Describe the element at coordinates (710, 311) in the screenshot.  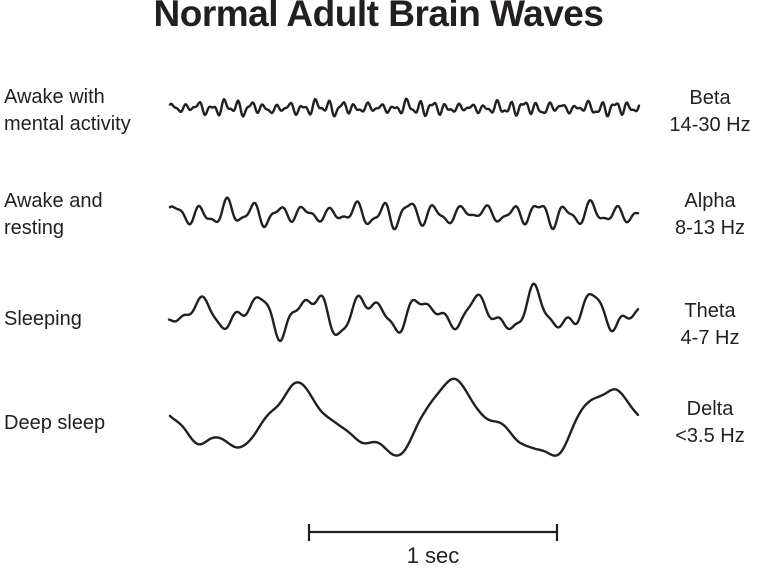
I see `band-name: Theta` at that location.